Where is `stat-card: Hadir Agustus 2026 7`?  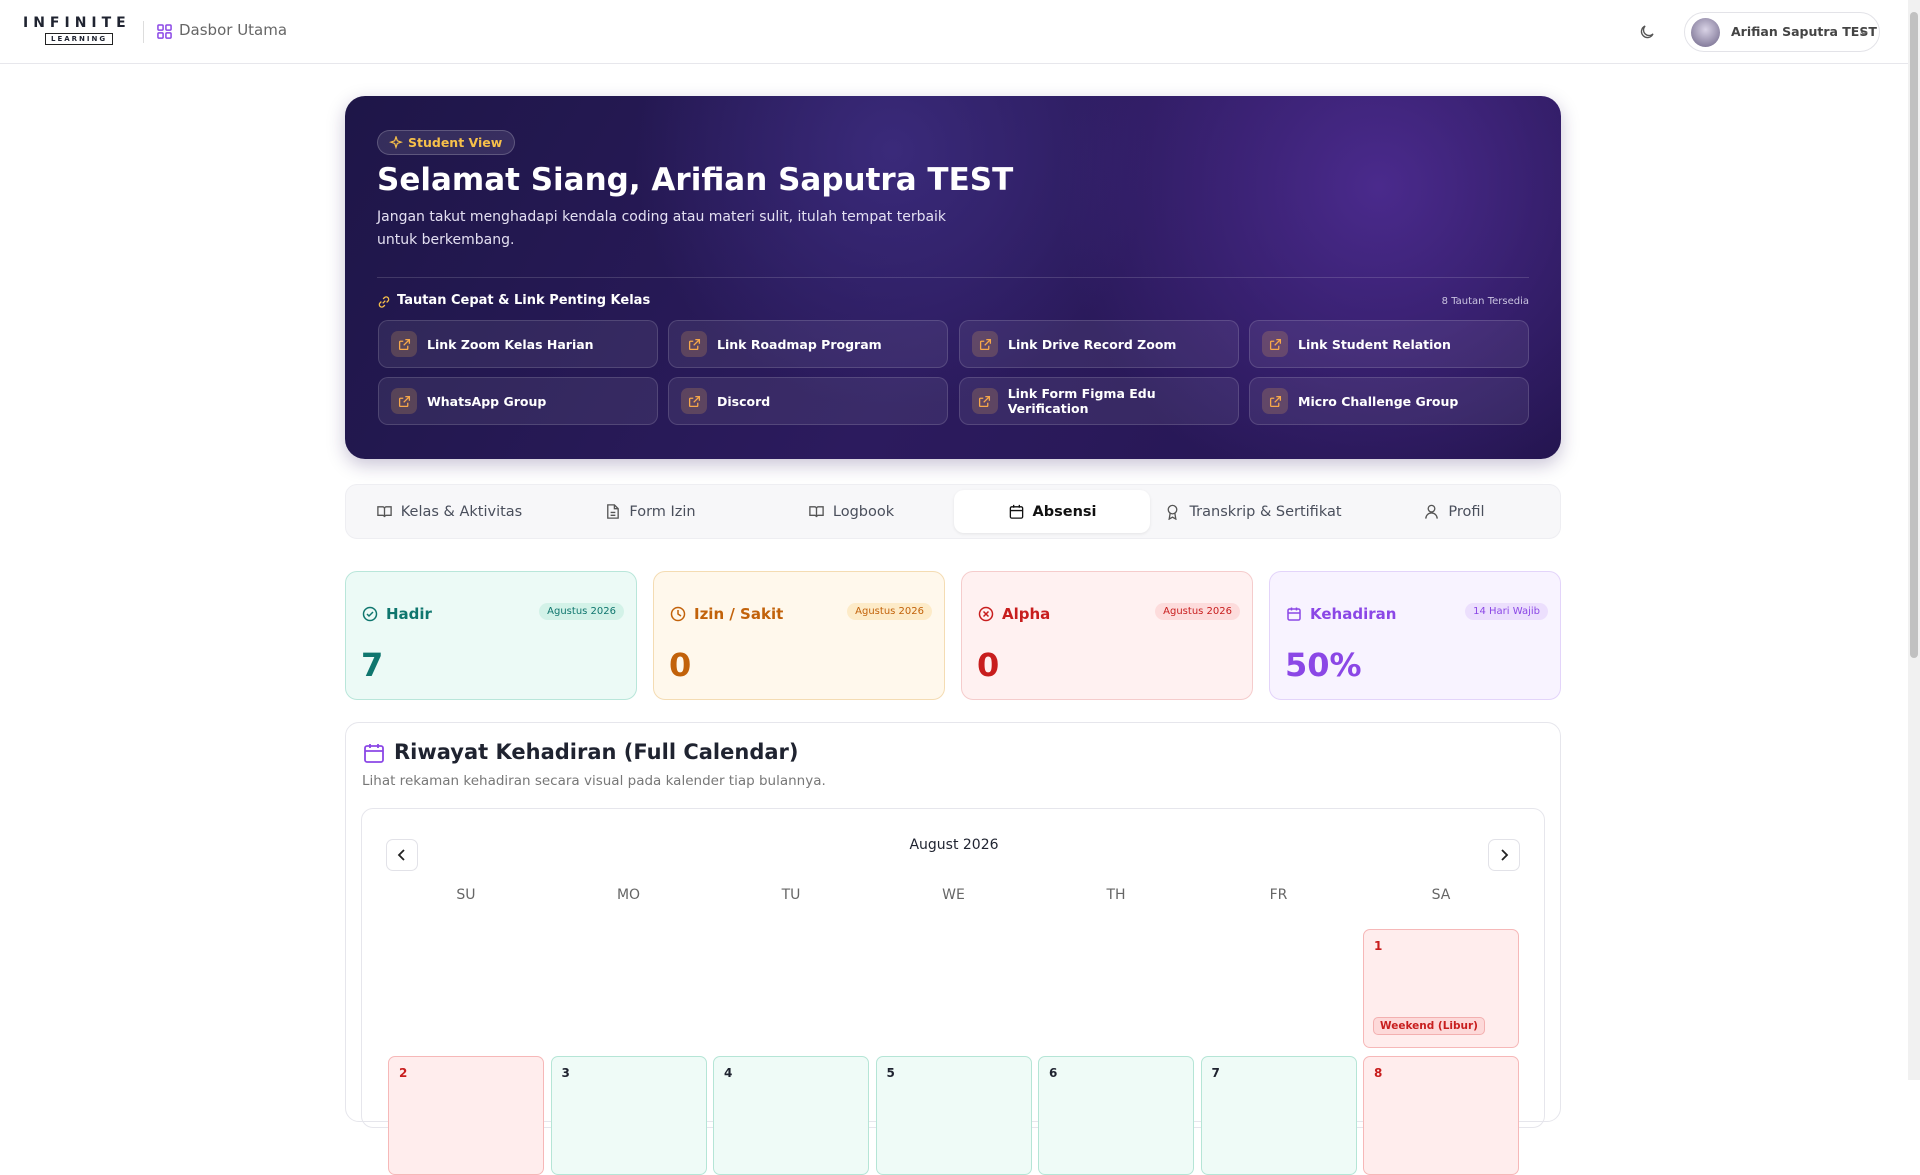 stat-card: Hadir Agustus 2026 7 is located at coordinates (491, 635).